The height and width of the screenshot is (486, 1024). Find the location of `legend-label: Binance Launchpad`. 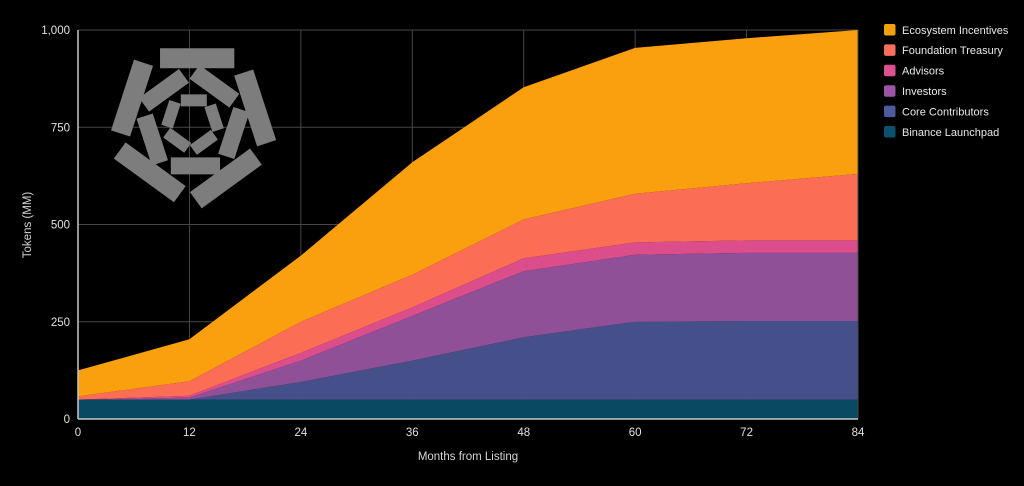

legend-label: Binance Launchpad is located at coordinates (950, 133).